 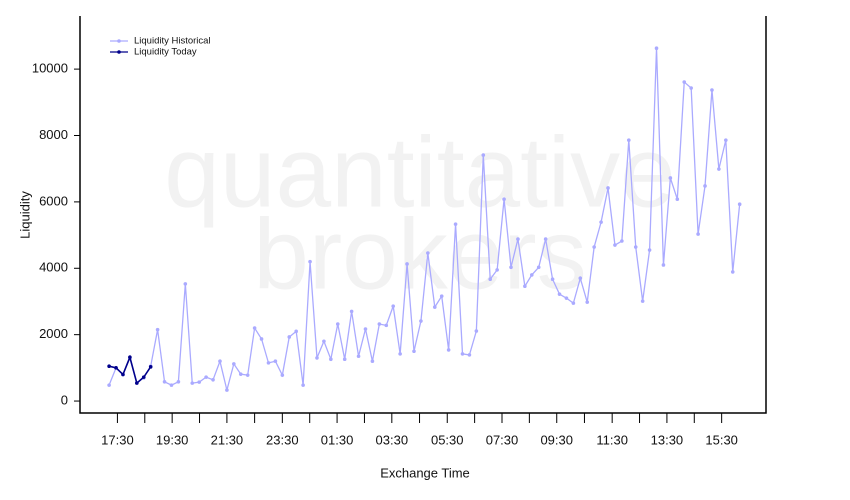 I want to click on y-tick-label: 8000, so click(x=53, y=134).